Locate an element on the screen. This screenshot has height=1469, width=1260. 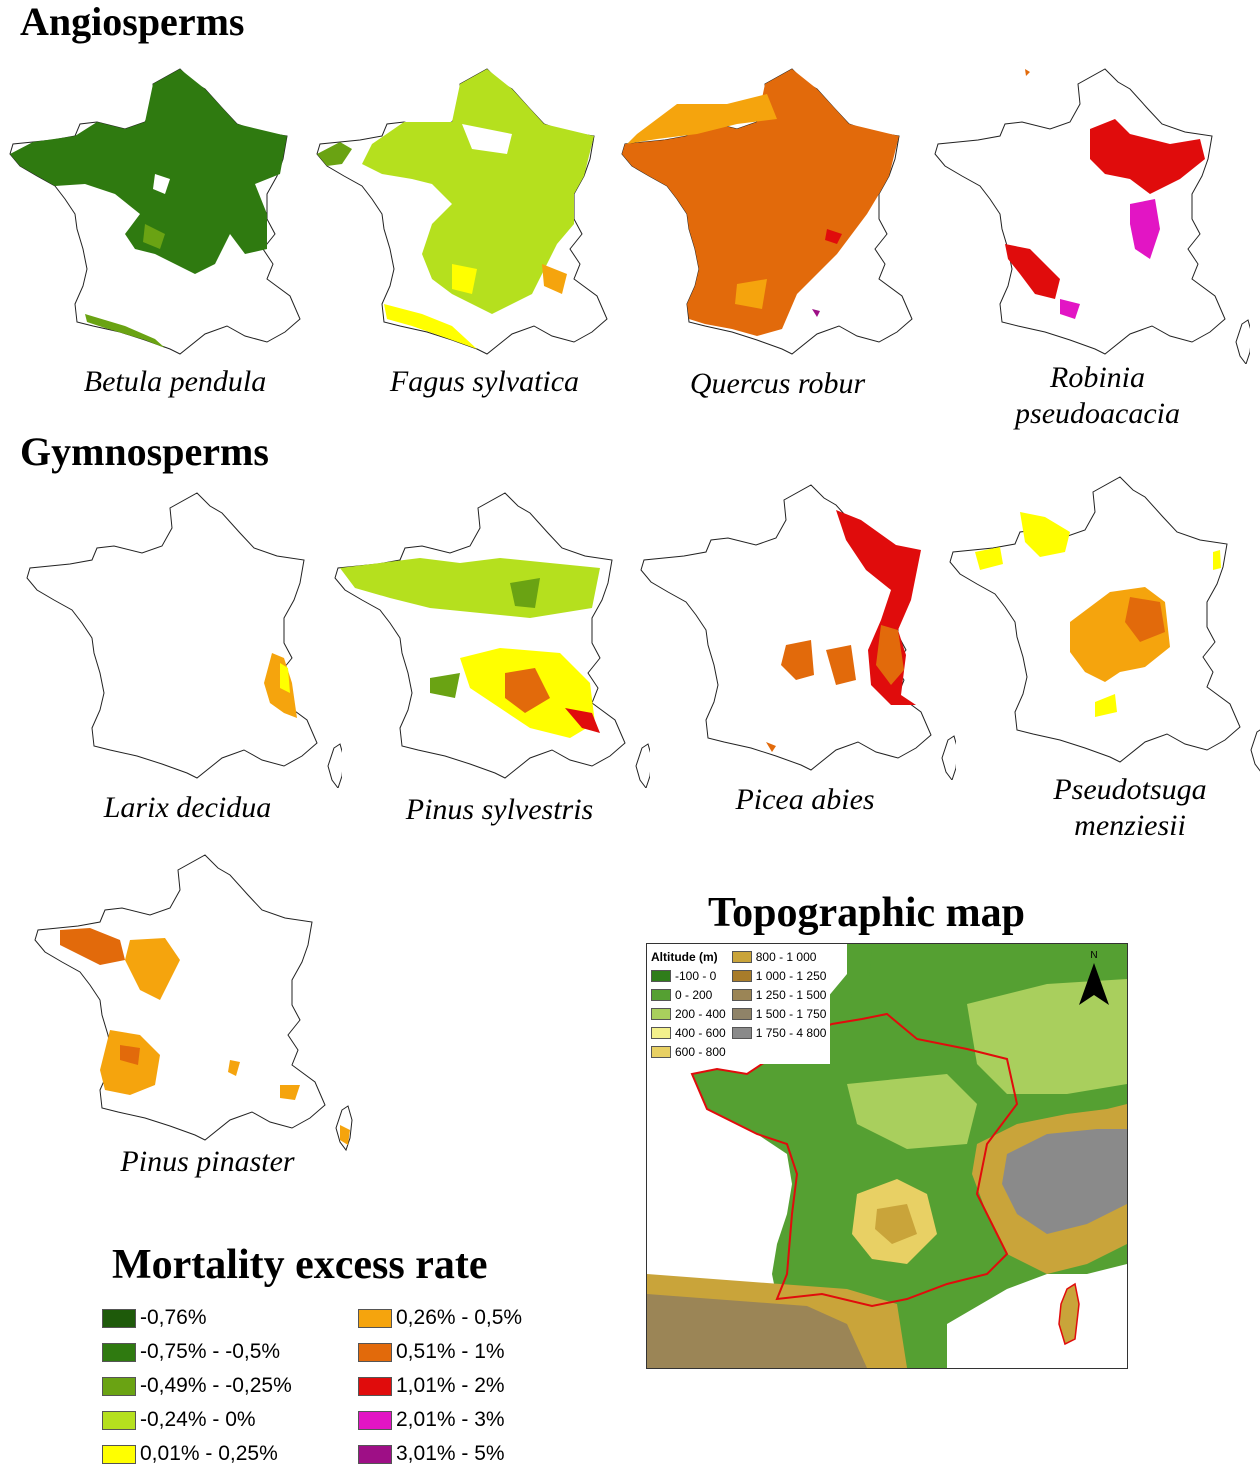
map-betula-pendula is located at coordinates (155, 214).